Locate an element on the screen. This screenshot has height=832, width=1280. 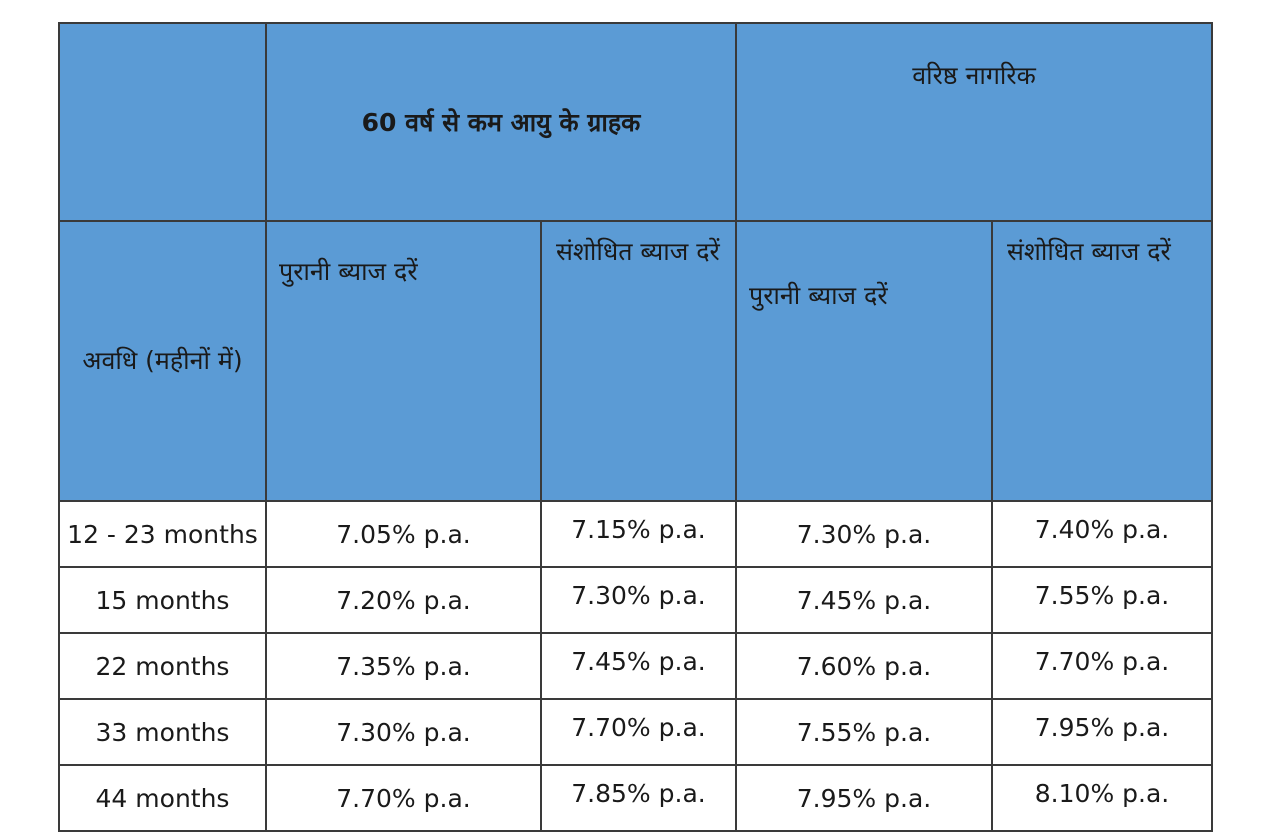
duration-cell: 33 months is located at coordinates (162, 732).